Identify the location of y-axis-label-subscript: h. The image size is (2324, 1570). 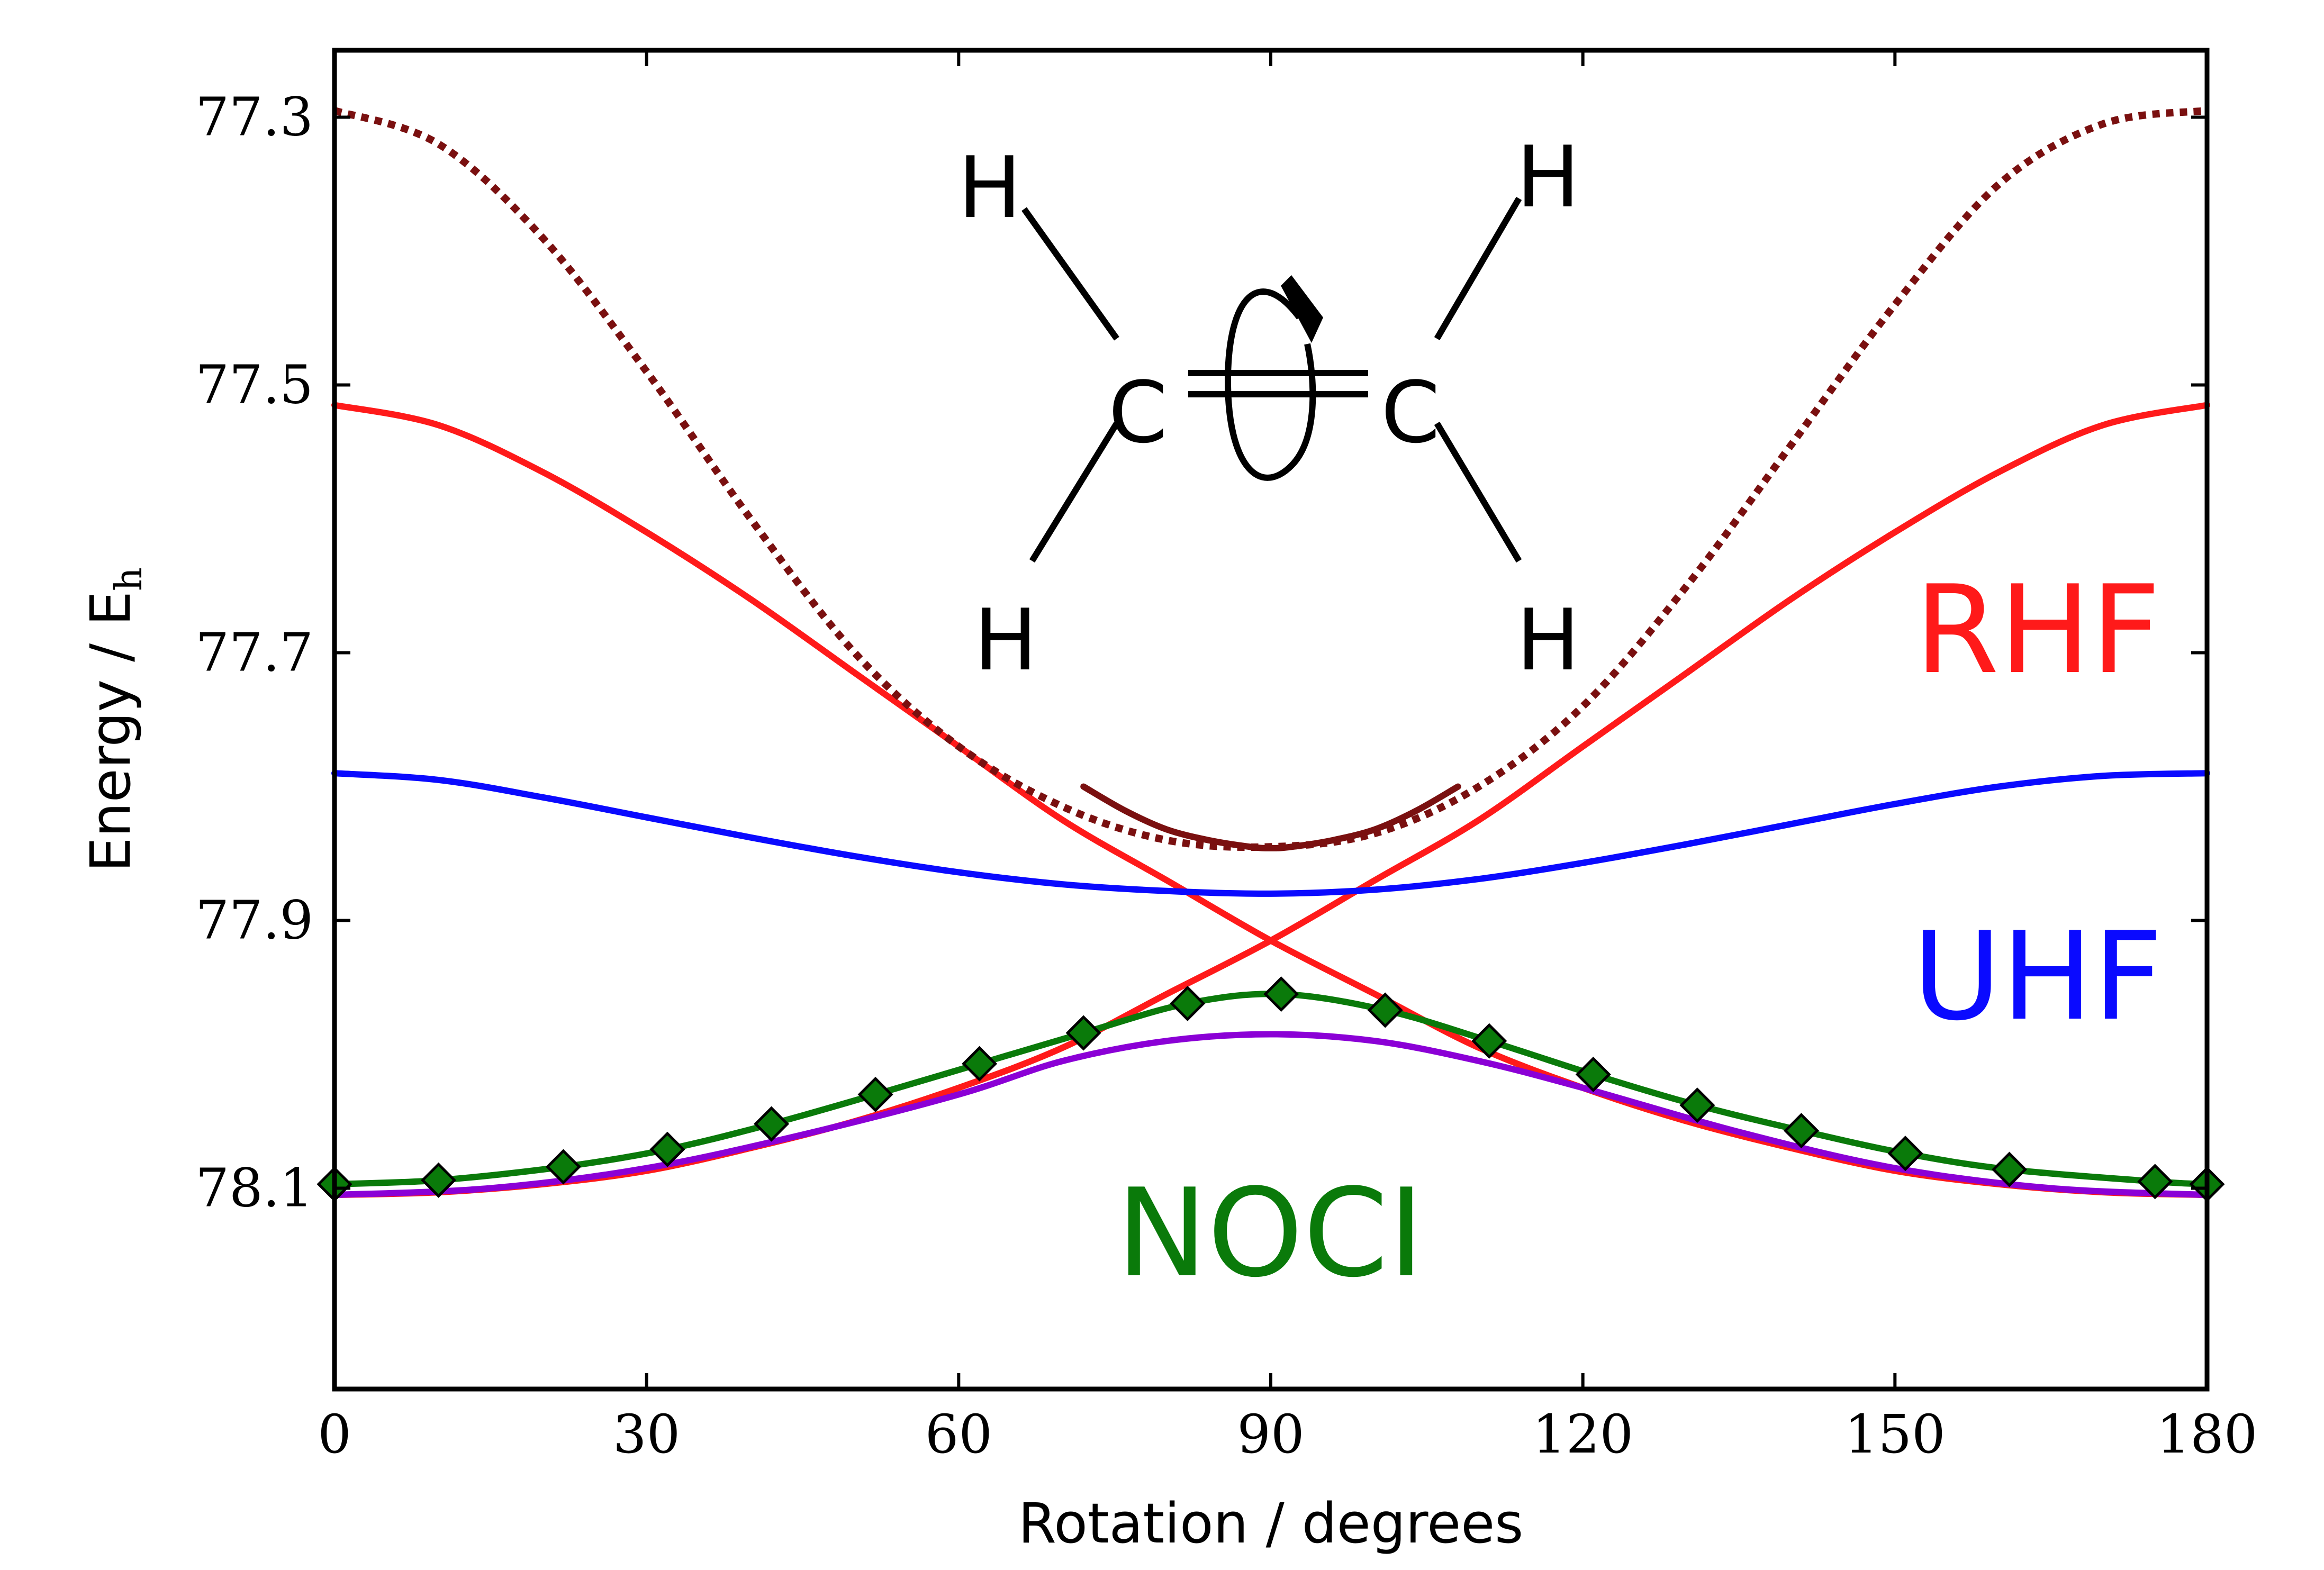
(128, 579).